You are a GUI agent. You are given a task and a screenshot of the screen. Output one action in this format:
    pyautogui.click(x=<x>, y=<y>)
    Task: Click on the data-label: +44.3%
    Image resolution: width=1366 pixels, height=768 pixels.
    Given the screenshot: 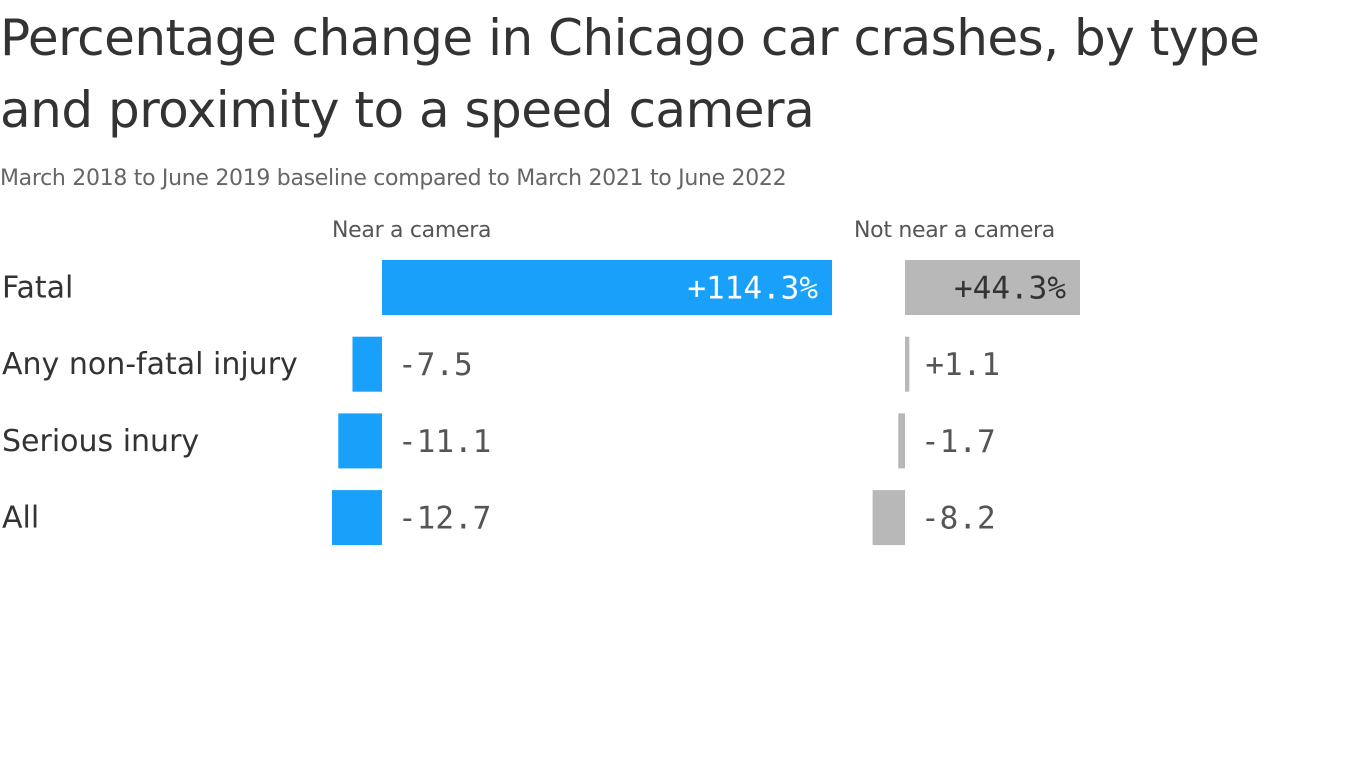 What is the action you would take?
    pyautogui.click(x=1010, y=289)
    